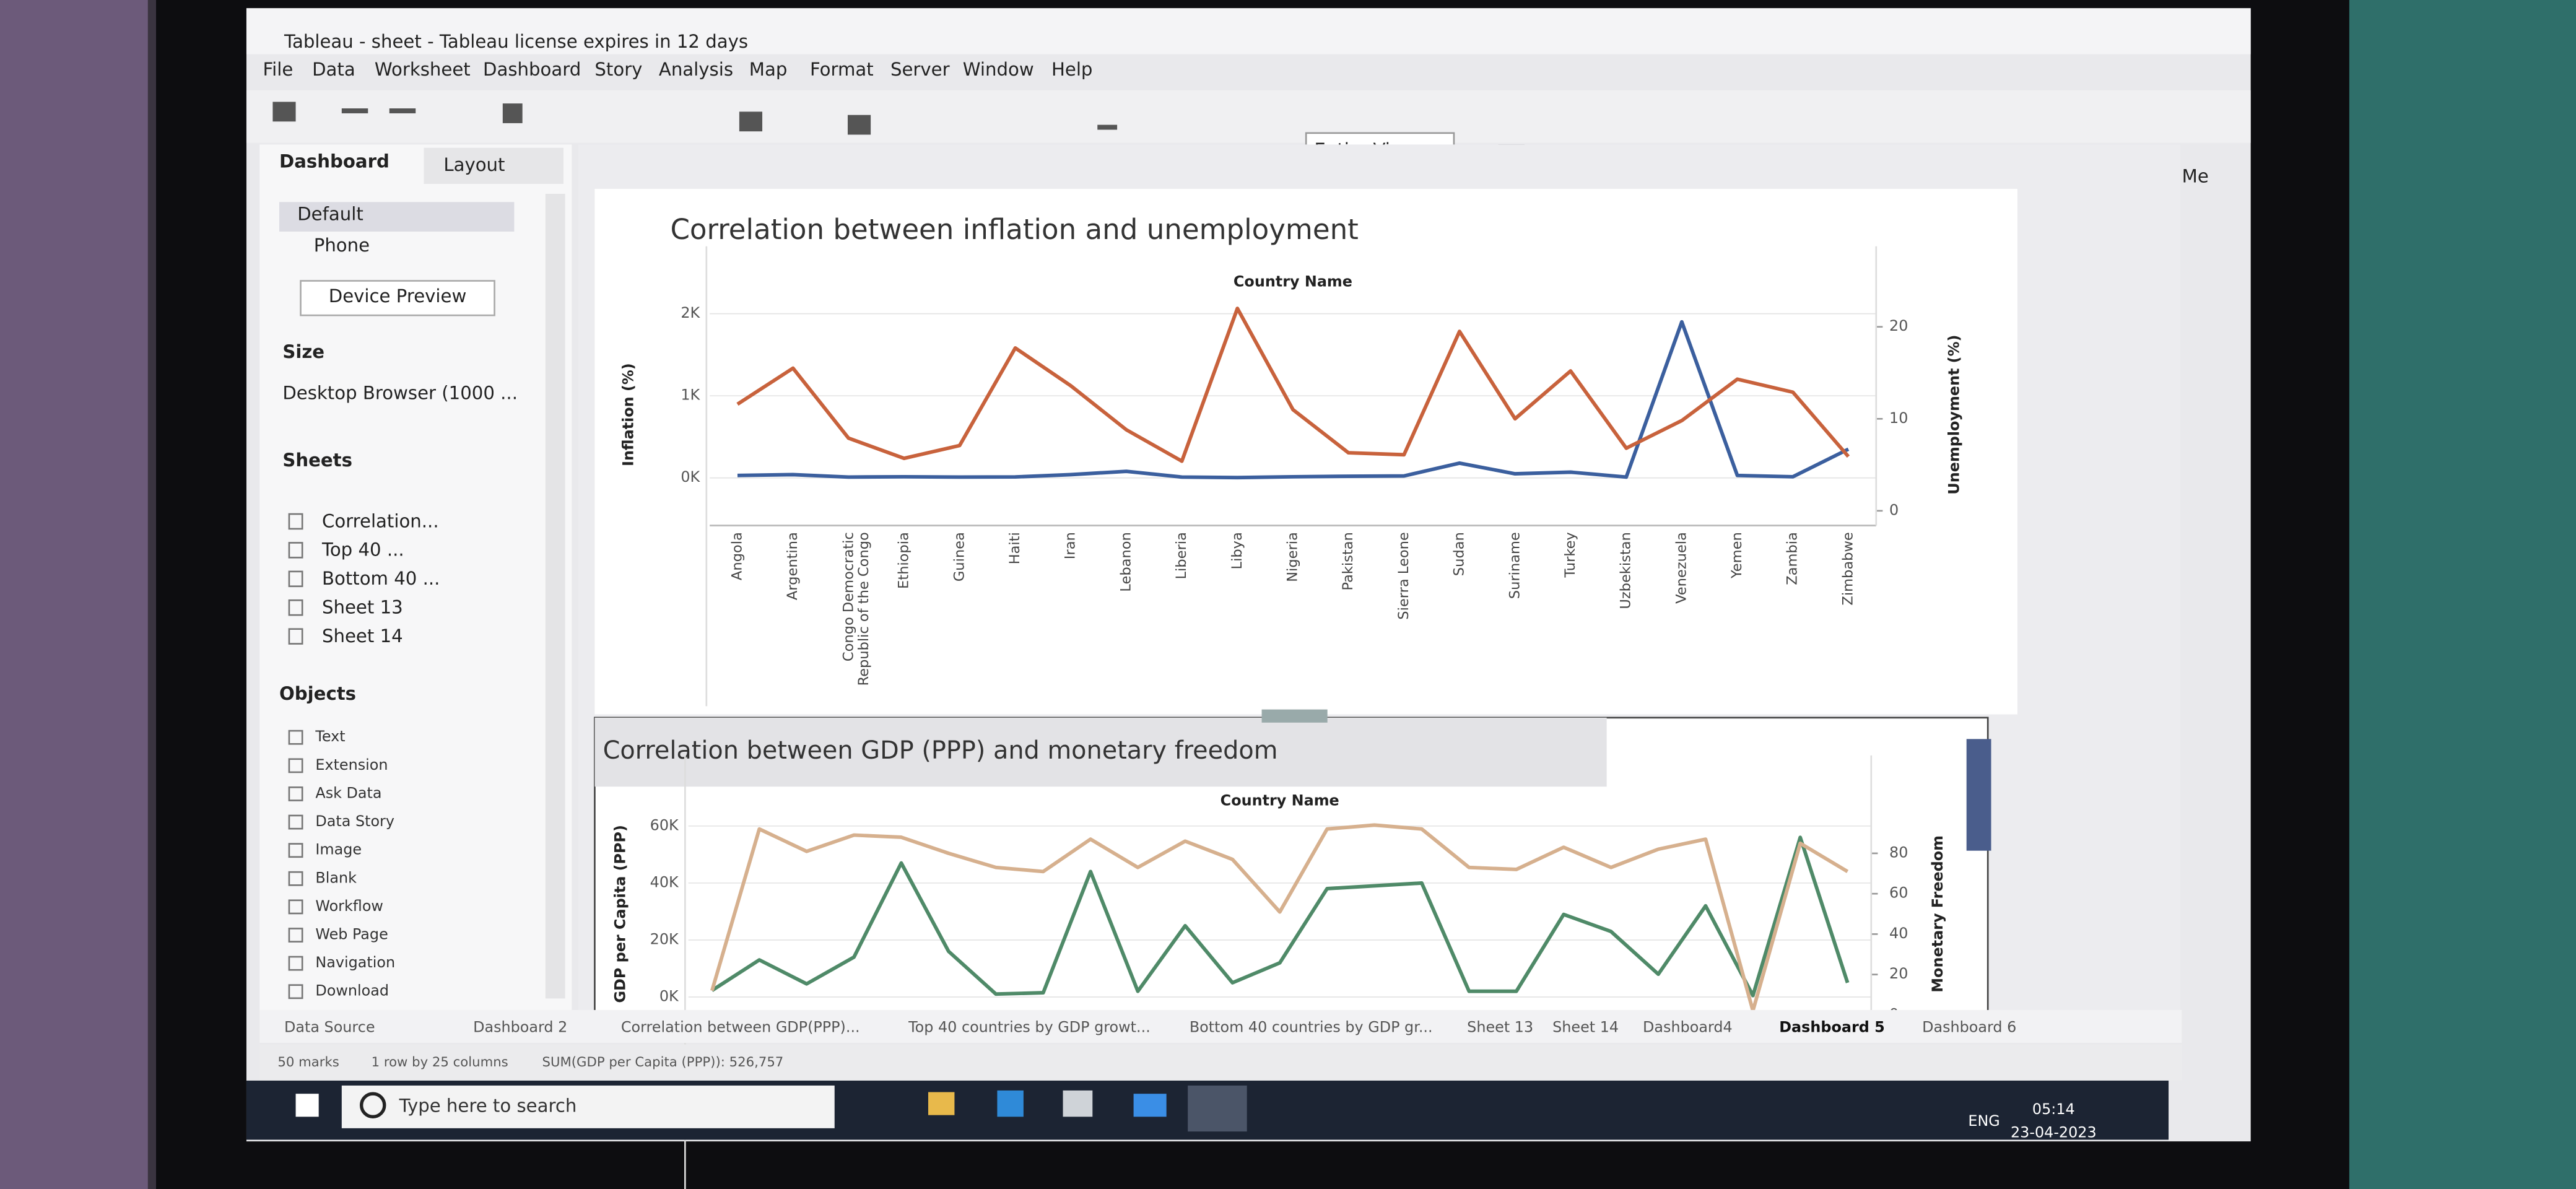 Image resolution: width=2576 pixels, height=1189 pixels. What do you see at coordinates (2454, 594) in the screenshot?
I see `surface-right` at bounding box center [2454, 594].